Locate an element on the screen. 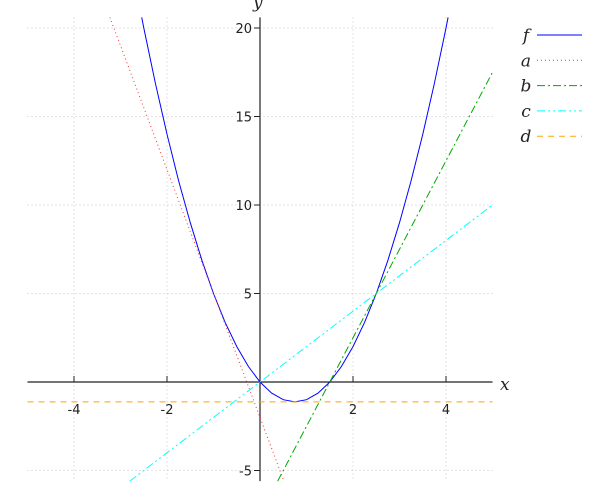 Image resolution: width=600 pixels, height=500 pixels. legend-label-b: b is located at coordinates (526, 87).